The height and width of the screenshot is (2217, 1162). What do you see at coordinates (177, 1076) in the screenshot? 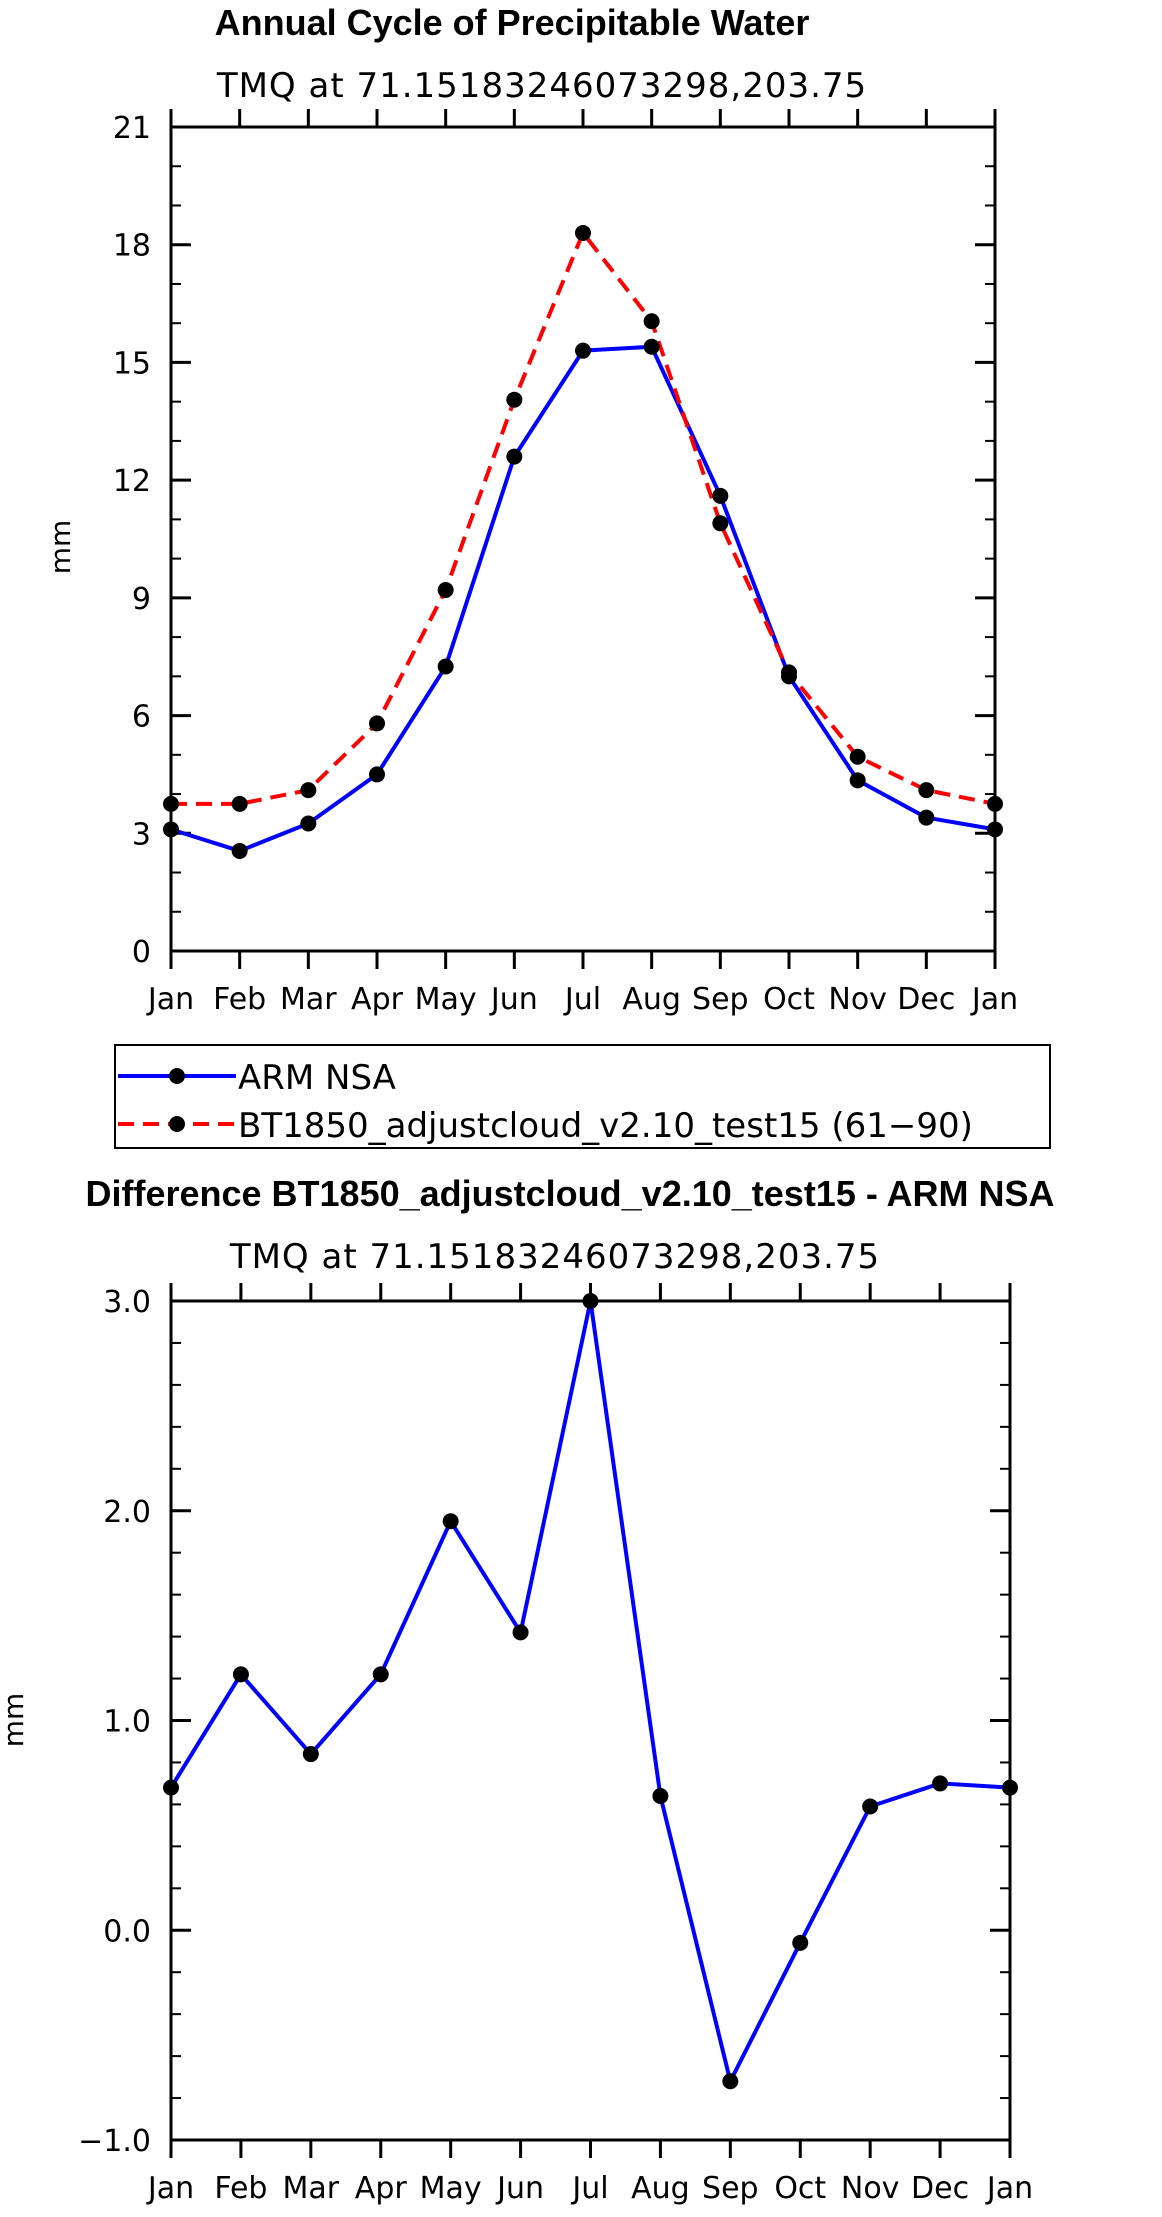
I see `legend-arm-marker` at bounding box center [177, 1076].